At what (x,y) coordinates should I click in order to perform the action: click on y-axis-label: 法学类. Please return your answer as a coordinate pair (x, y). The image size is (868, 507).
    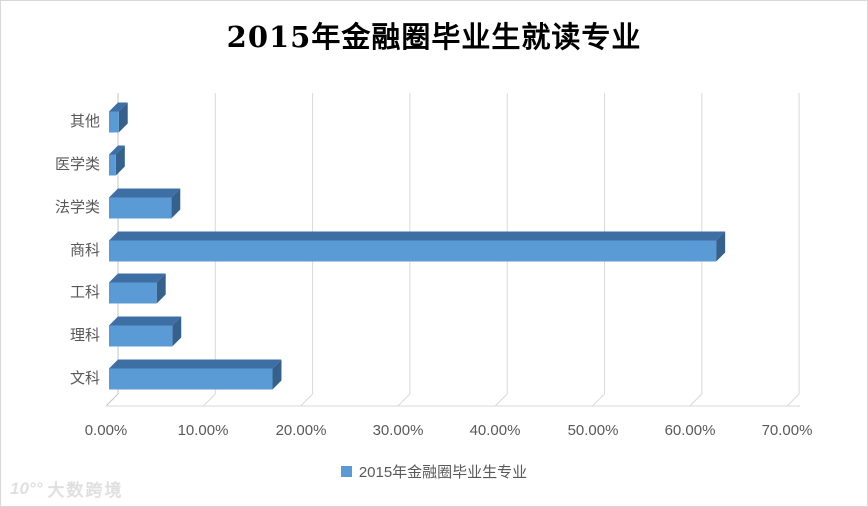
    Looking at the image, I should click on (77, 207).